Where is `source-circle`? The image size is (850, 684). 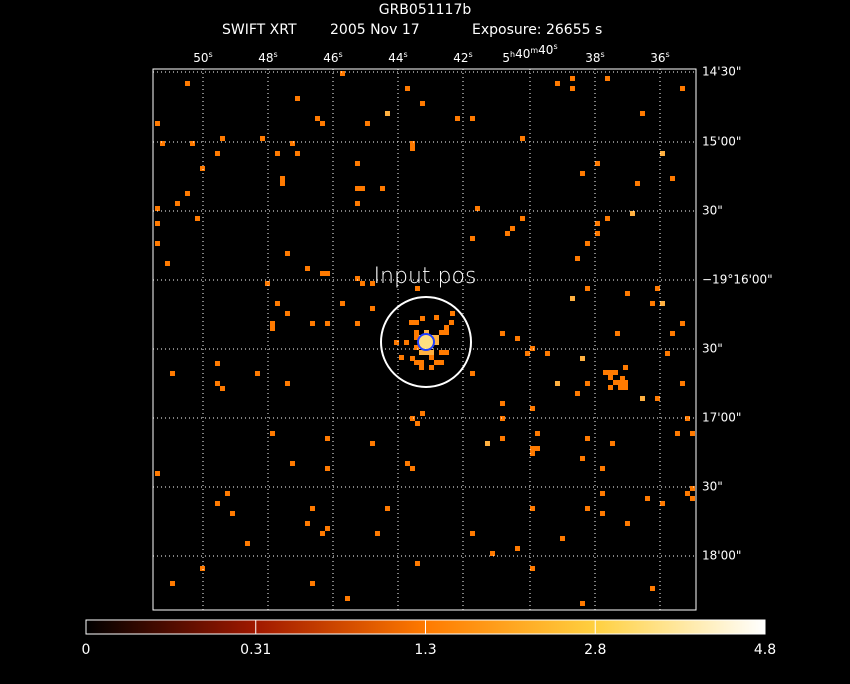
source-circle is located at coordinates (426, 342).